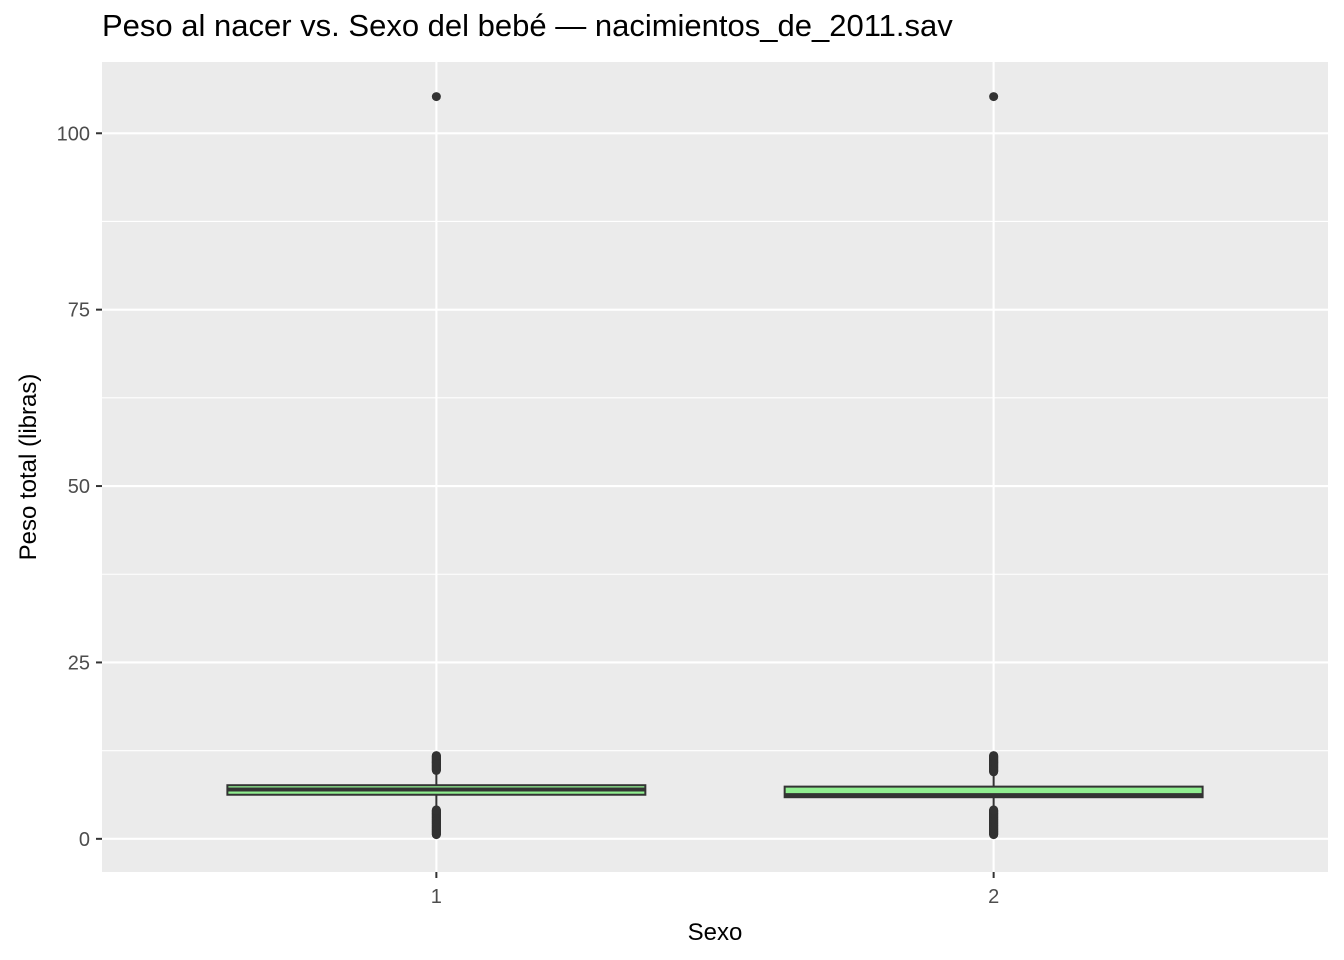 The height and width of the screenshot is (960, 1344). What do you see at coordinates (436, 897) in the screenshot?
I see `x-tick-label: 1` at bounding box center [436, 897].